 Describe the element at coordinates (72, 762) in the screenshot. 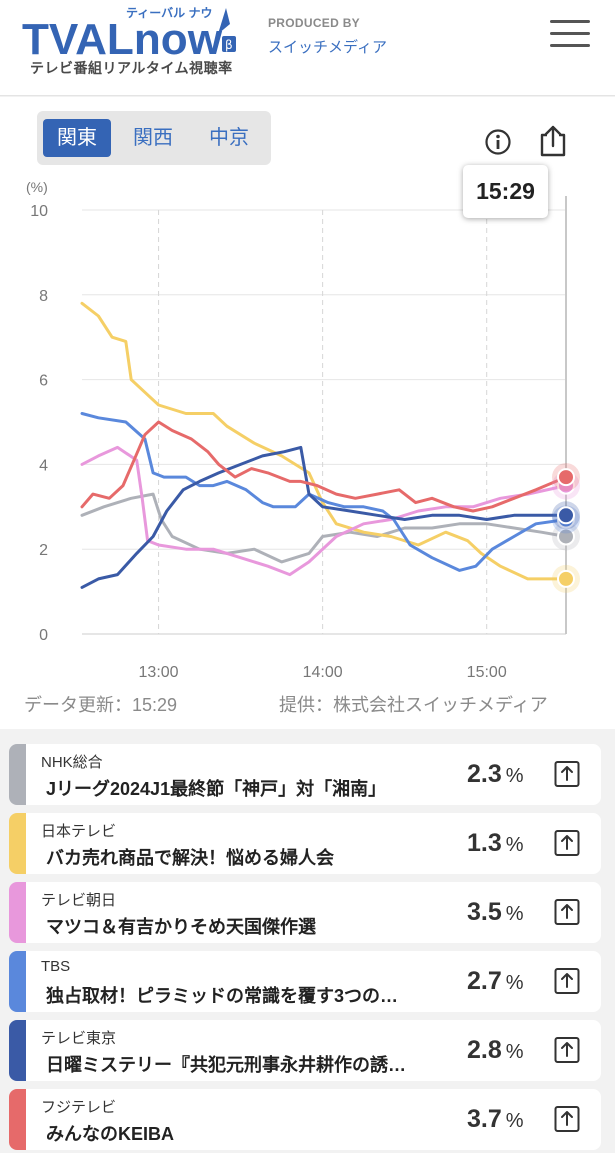

I see `channel-name: NHK総合` at that location.